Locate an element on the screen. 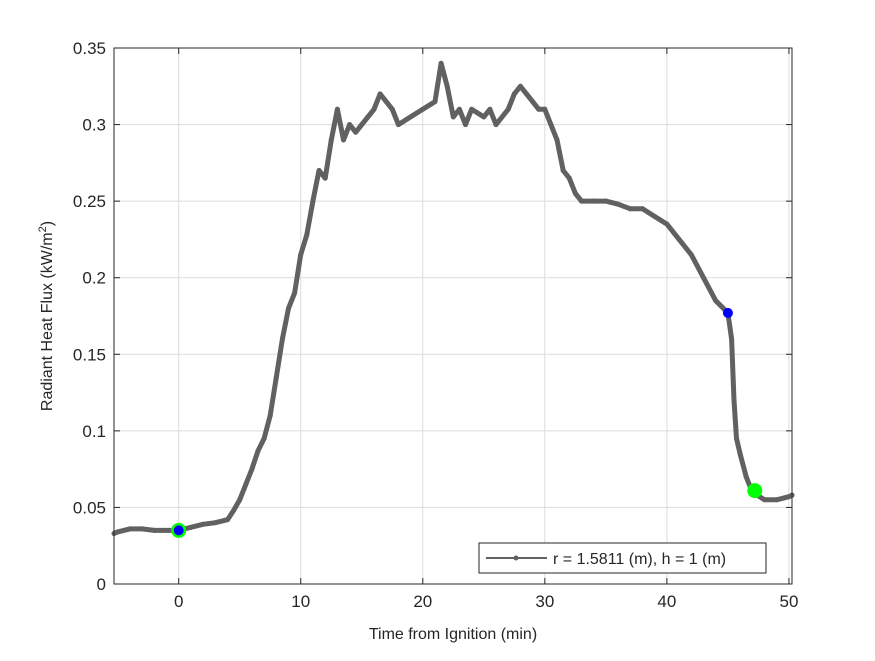  x-tick-label: 40 is located at coordinates (666, 601).